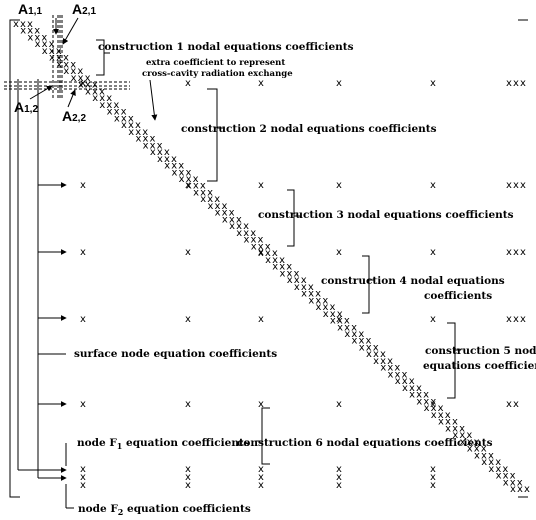 The height and width of the screenshot is (520, 536). I want to click on svg-text: A1,2, so click(26, 107).